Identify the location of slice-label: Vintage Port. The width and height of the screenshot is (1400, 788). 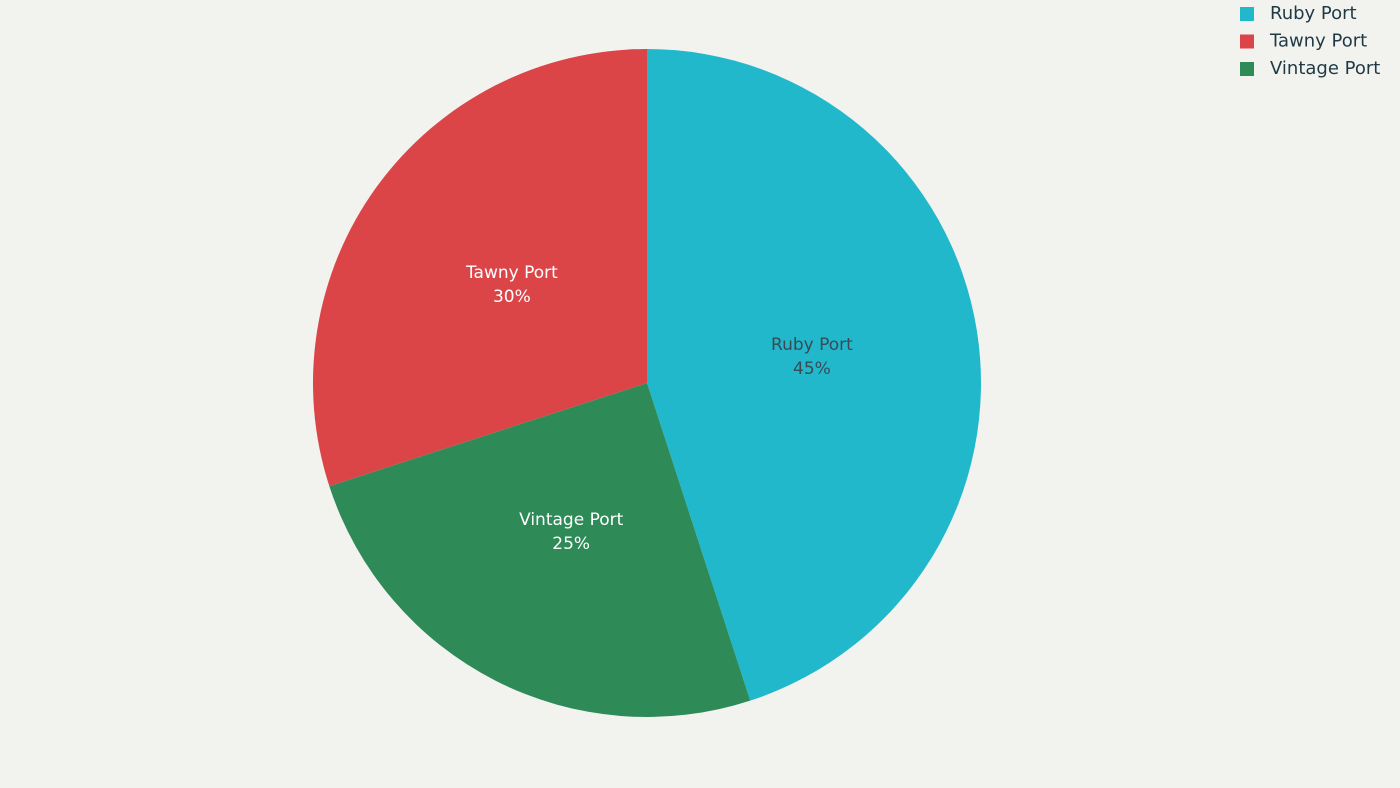
(571, 520).